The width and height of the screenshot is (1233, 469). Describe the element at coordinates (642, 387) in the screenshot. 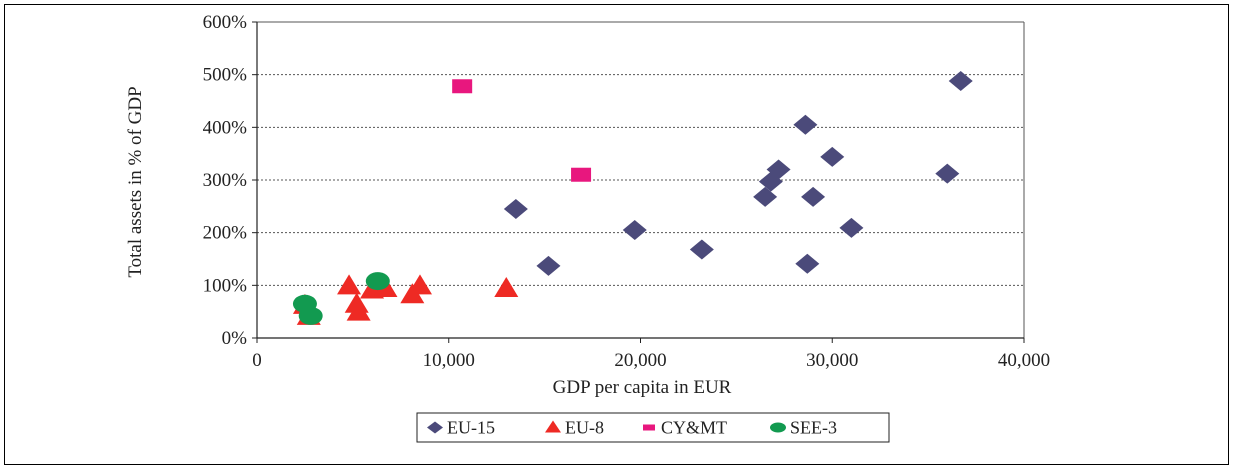

I see `x-axis-title: GDP per capita in EUR` at that location.